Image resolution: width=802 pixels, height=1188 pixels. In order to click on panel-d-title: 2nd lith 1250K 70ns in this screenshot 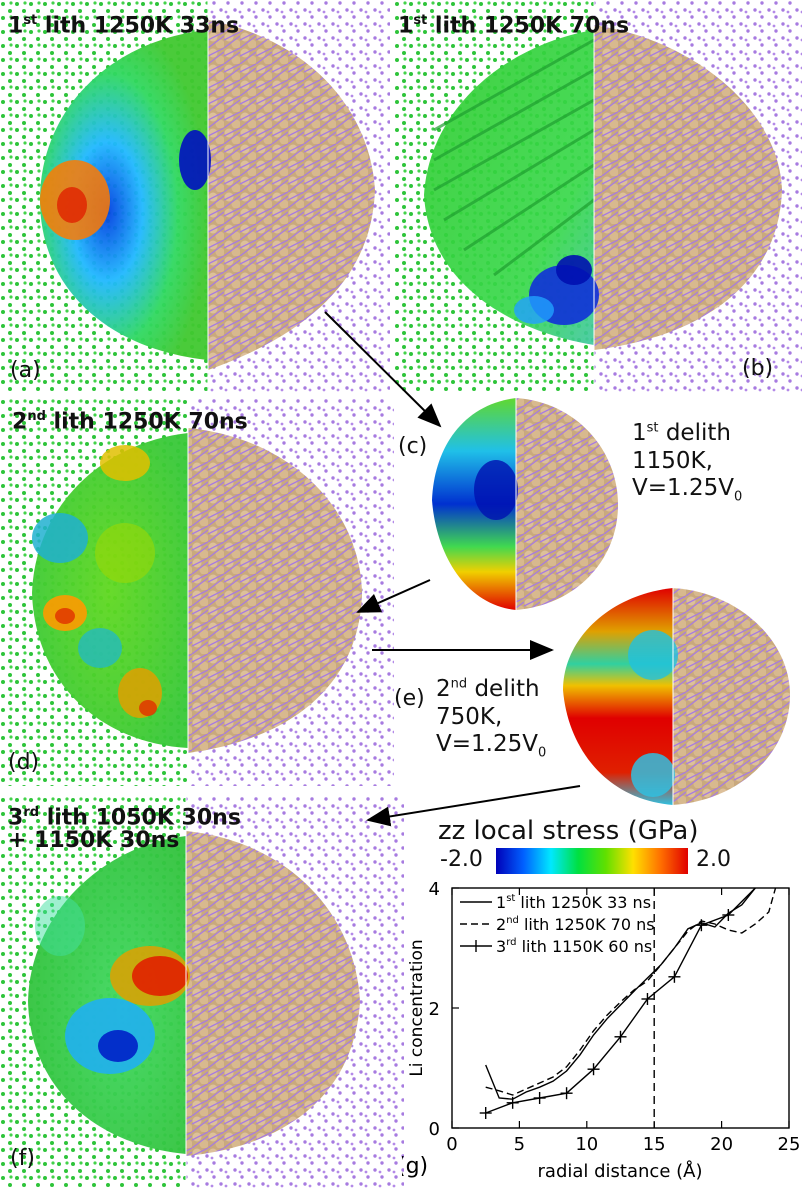, I will do `click(130, 422)`.